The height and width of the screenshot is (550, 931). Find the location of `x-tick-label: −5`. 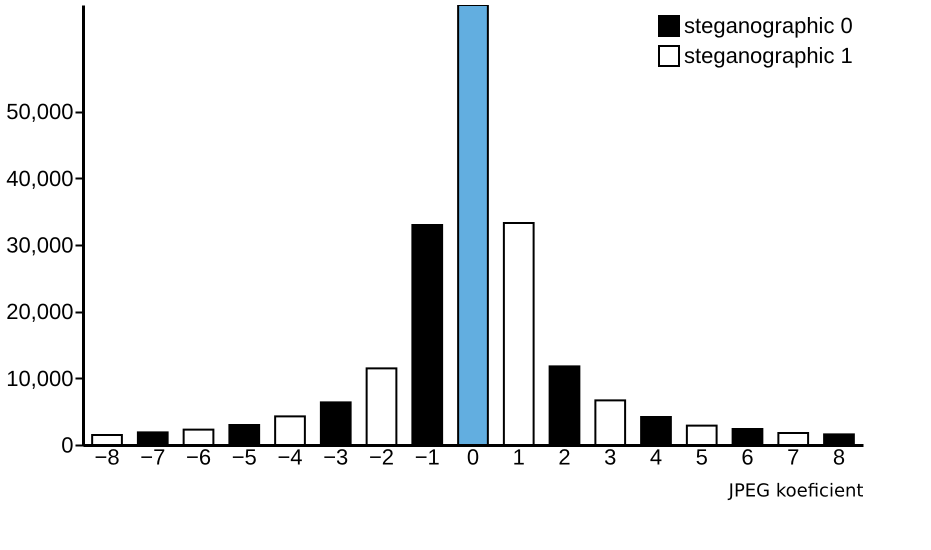

x-tick-label: −5 is located at coordinates (244, 457).